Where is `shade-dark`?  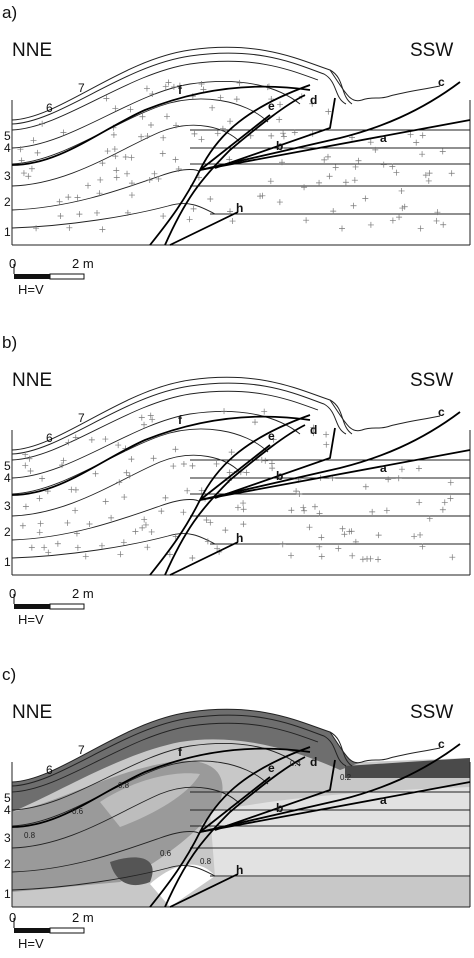
shade-dark is located at coordinates (407, 768).